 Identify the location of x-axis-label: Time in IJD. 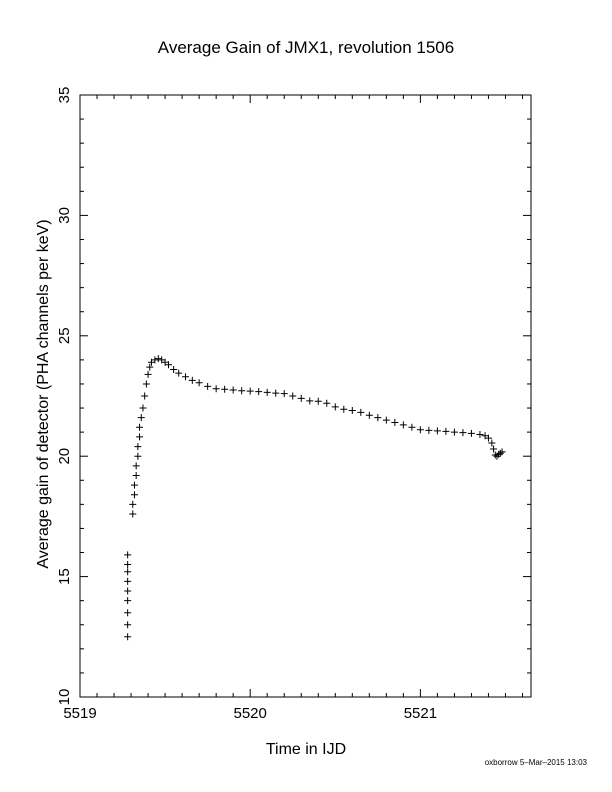
(306, 749).